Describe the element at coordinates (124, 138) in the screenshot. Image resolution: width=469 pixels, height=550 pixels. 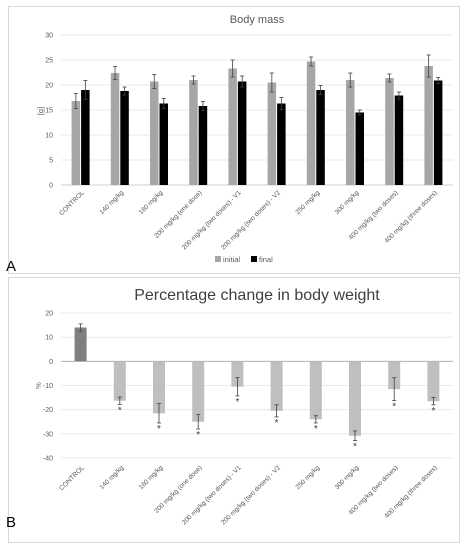
I see `bar-final-140-mg-kg` at that location.